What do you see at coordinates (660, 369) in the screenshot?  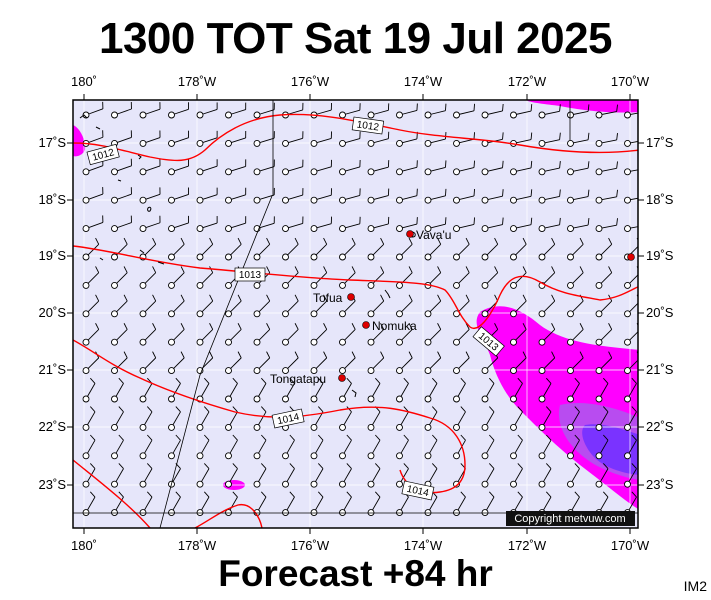 I see `svg-text: 21˚S` at bounding box center [660, 369].